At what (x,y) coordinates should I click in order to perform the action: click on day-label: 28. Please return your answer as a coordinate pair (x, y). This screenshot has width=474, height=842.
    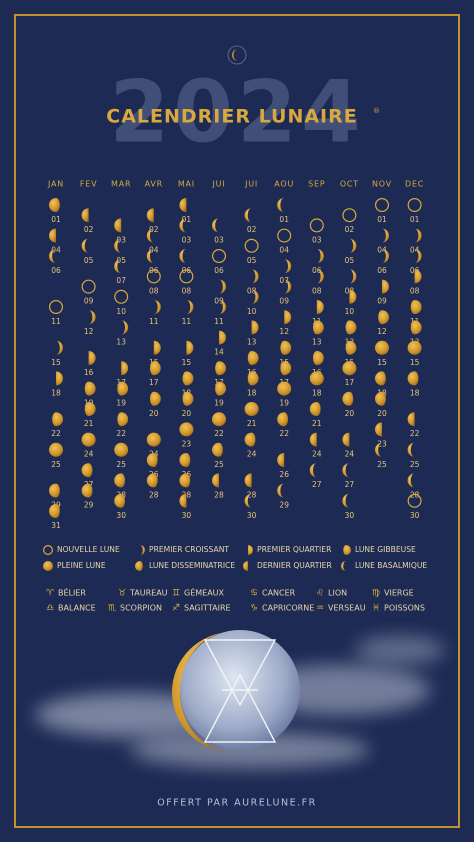
    Looking at the image, I should click on (219, 494).